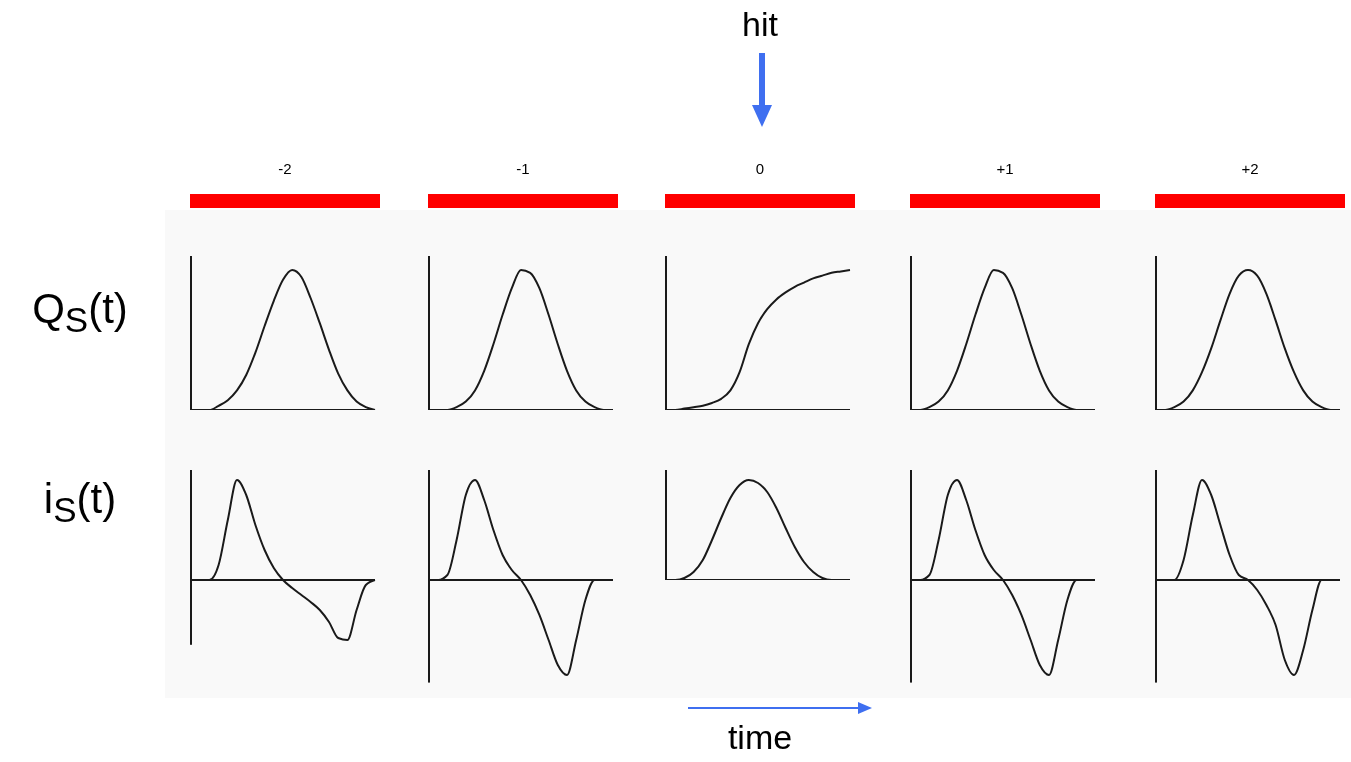  What do you see at coordinates (80, 503) in the screenshot?
I see `y-axis-title: i$_{S}$(t)` at bounding box center [80, 503].